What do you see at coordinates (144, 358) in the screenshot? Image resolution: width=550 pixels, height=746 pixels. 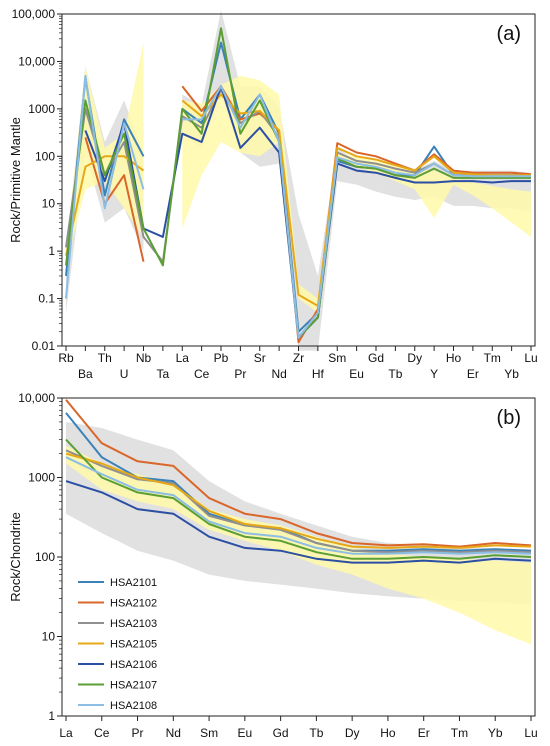 I see `x-tick-label: Nb` at bounding box center [144, 358].